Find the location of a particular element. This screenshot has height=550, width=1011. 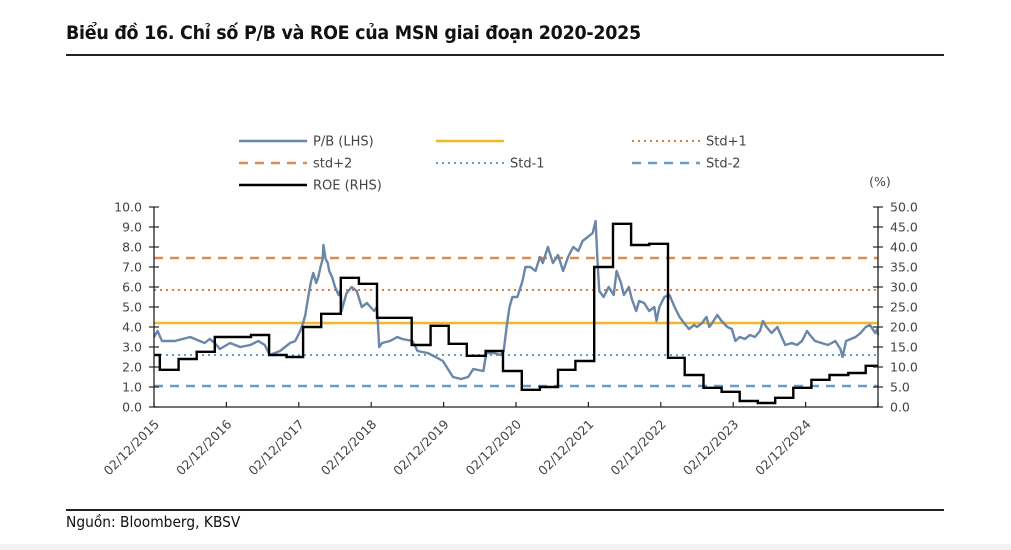

x-tick-label: 02/12/2019 is located at coordinates (421, 447).